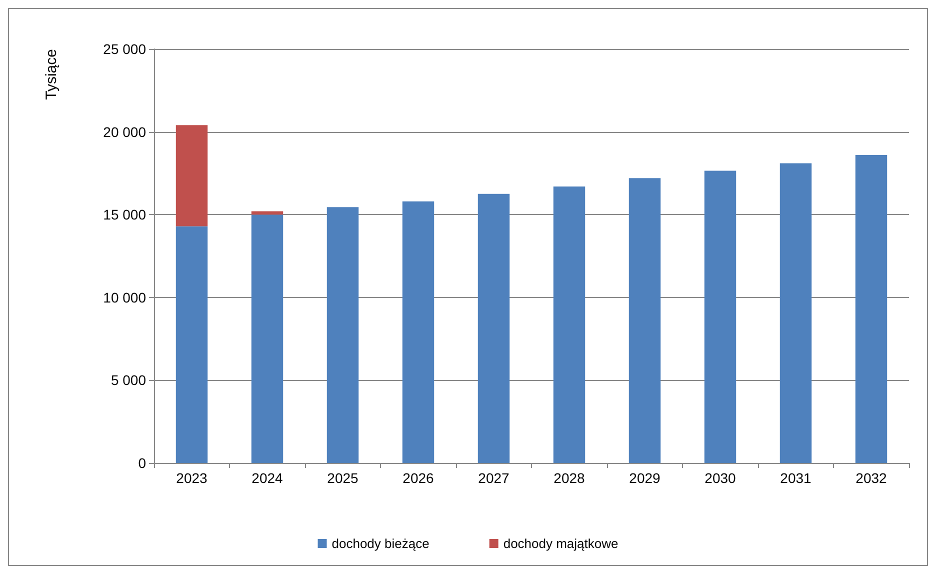  Describe the element at coordinates (796, 478) in the screenshot. I see `x-tick-label: 2031` at that location.